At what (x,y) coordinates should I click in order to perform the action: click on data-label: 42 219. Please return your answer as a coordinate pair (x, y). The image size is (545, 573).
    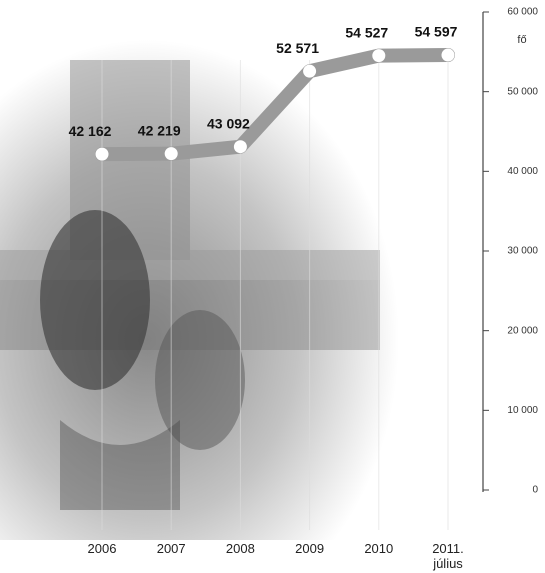
    Looking at the image, I should click on (159, 130).